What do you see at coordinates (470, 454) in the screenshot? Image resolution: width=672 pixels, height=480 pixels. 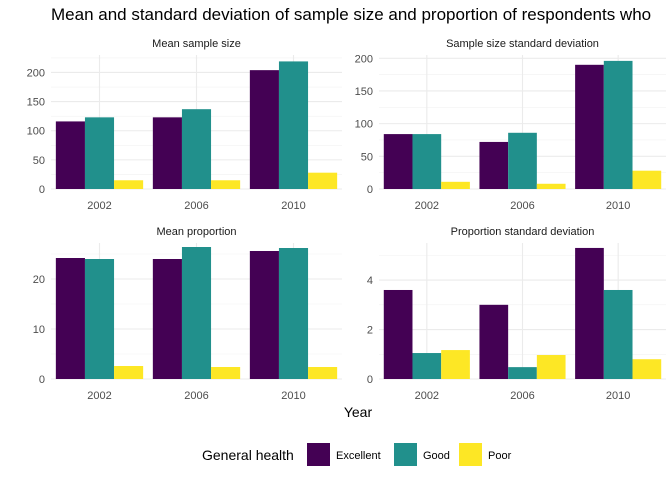 I see `legend-key-poor` at bounding box center [470, 454].